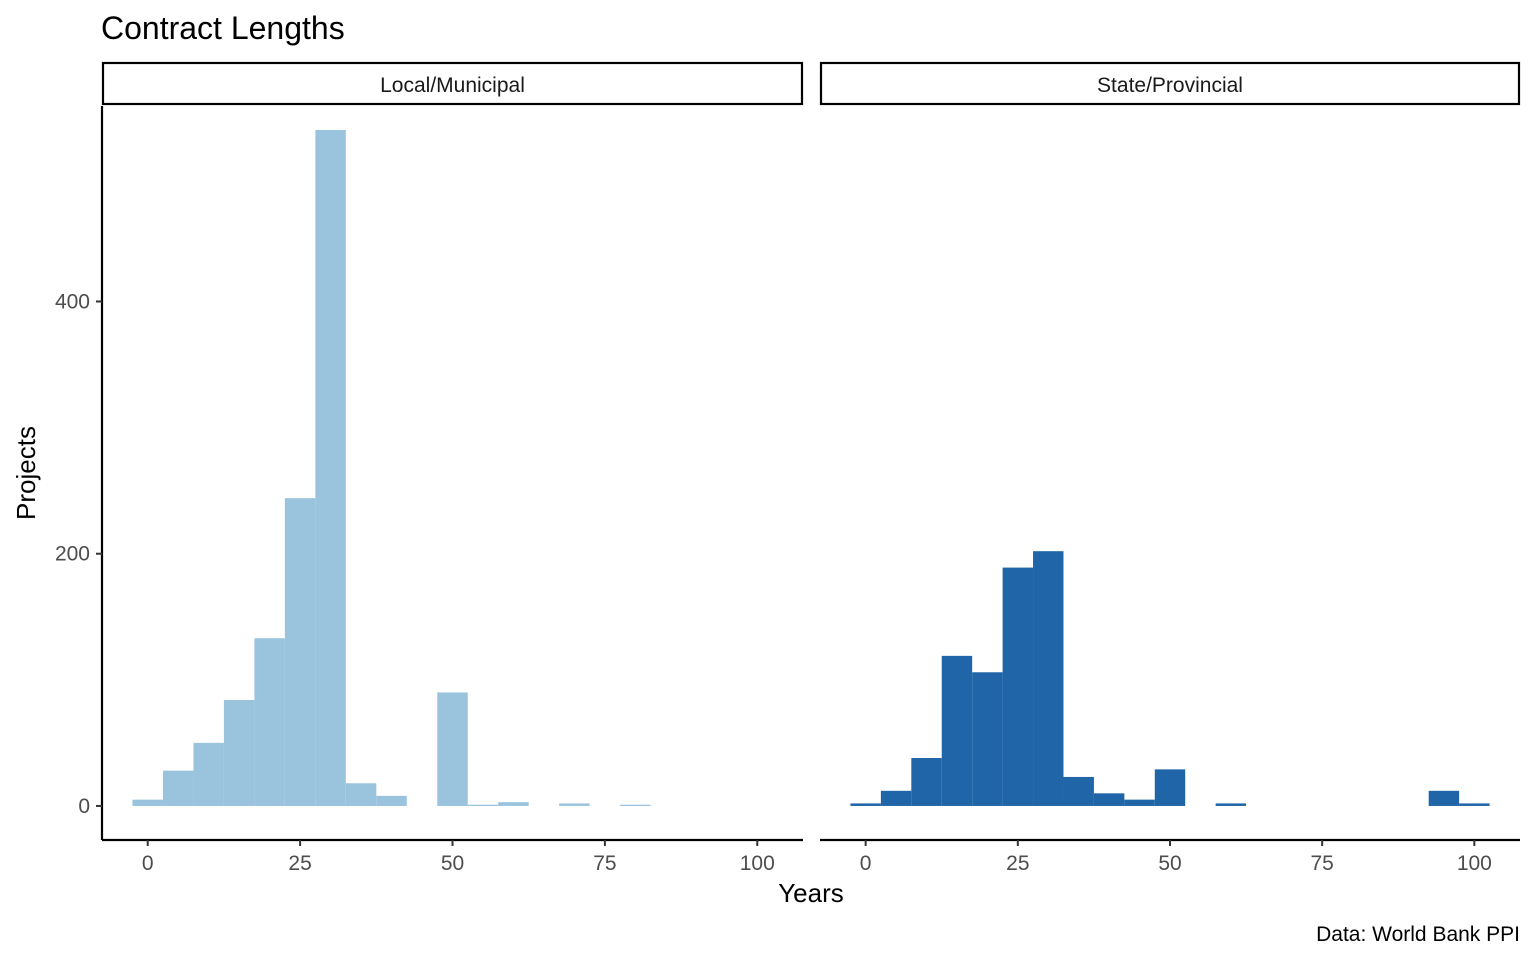 The image size is (1536, 965). Describe the element at coordinates (223, 28) in the screenshot. I see `chart-title: Contract Lengths` at that location.